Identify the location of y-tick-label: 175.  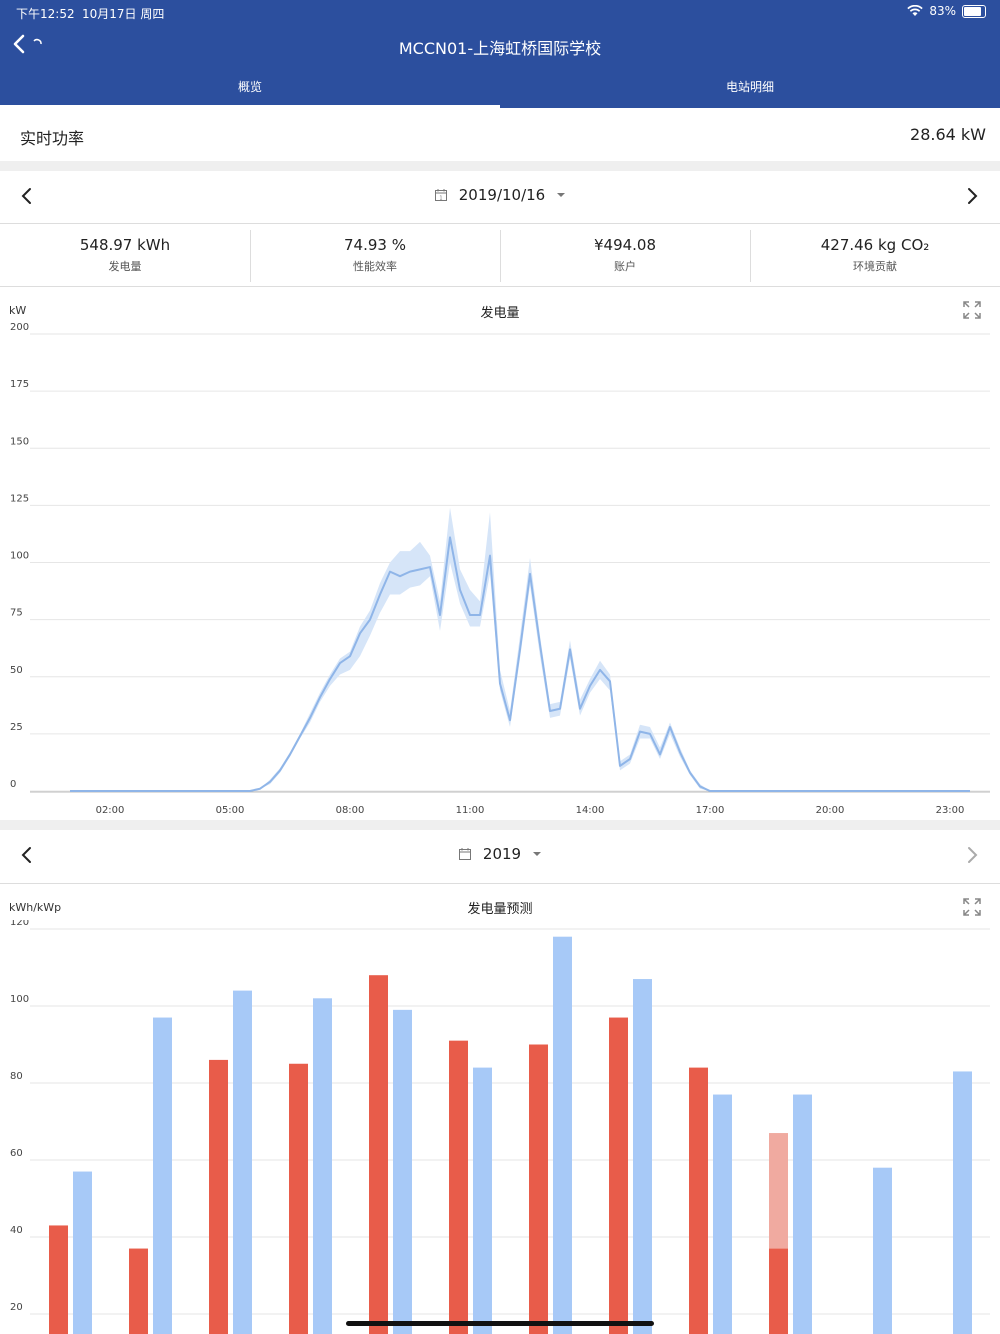
(19, 384).